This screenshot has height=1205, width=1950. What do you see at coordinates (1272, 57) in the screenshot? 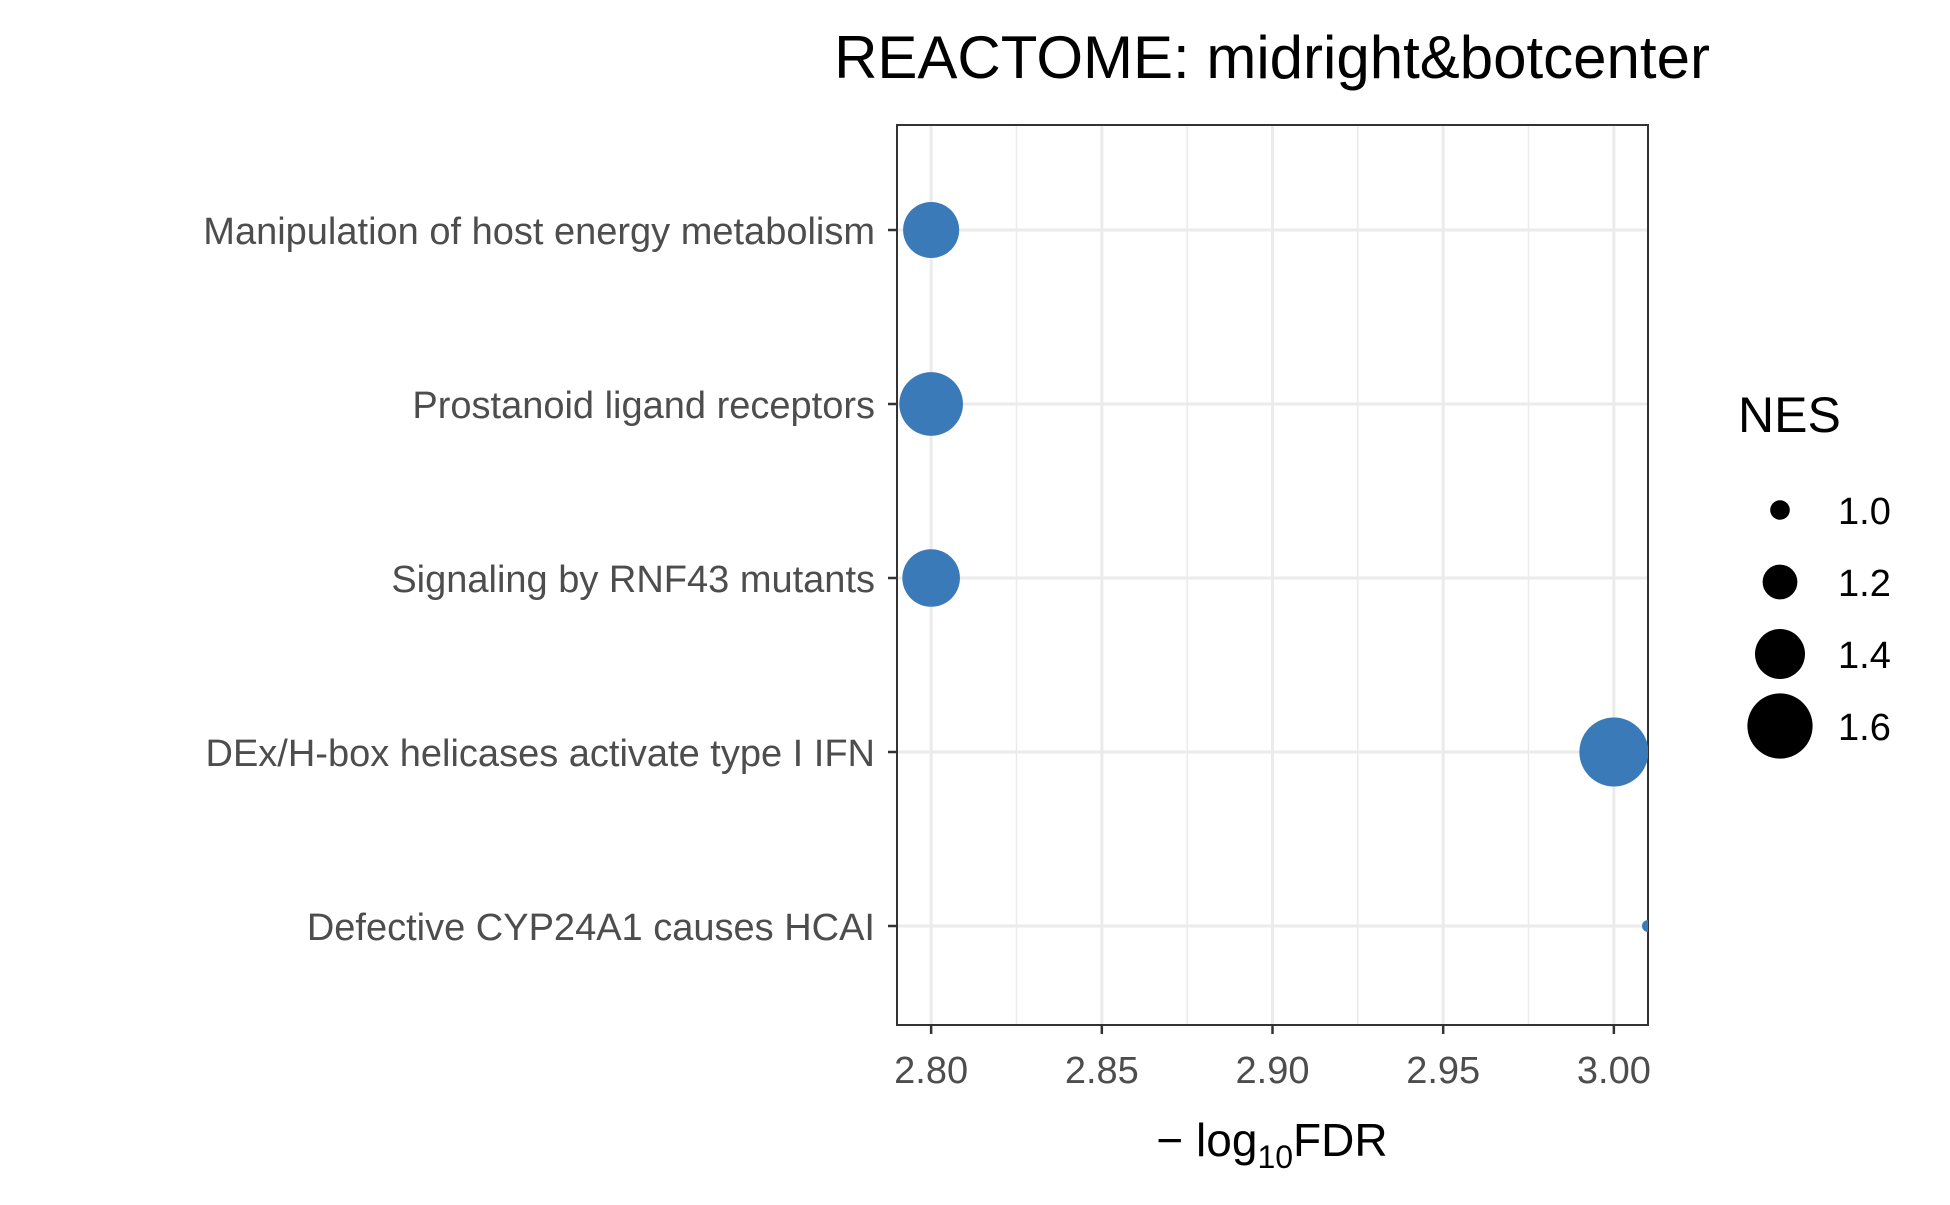
I see `chart-title: REACTOME: midright&botcenter` at bounding box center [1272, 57].